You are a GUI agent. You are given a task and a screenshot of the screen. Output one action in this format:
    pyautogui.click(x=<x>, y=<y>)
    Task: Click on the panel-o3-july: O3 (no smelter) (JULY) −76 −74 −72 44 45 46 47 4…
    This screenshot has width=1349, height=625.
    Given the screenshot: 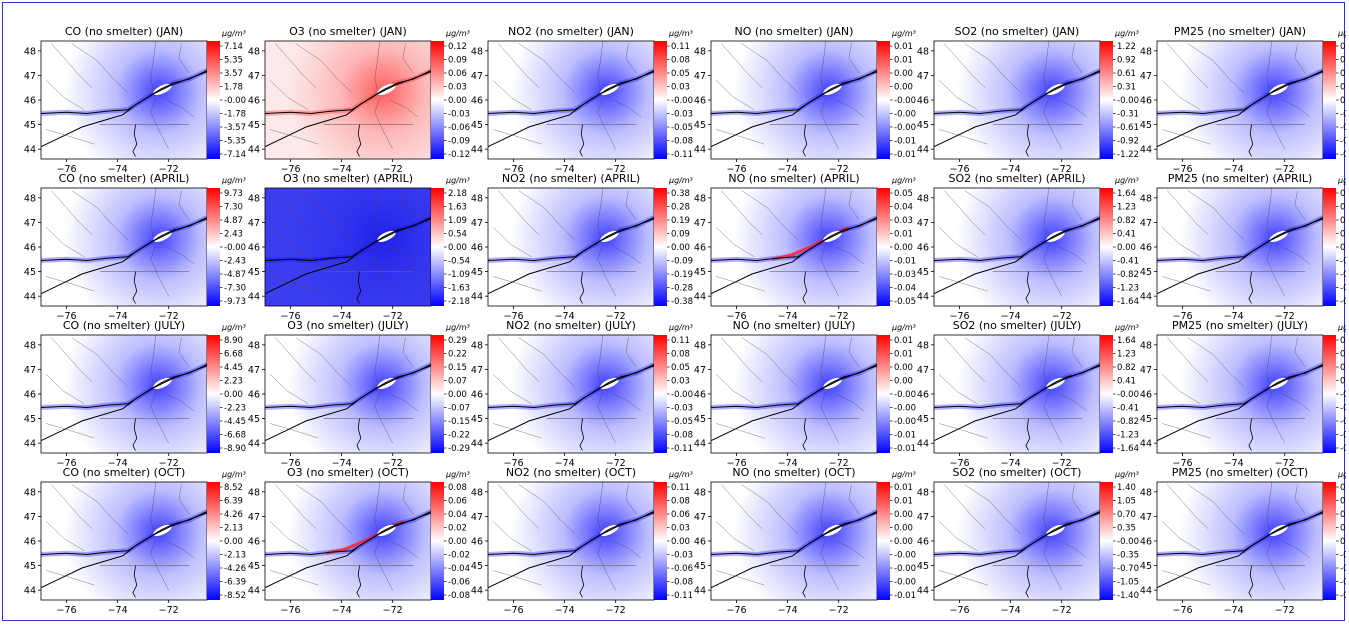 What is the action you would take?
    pyautogui.click(x=359, y=394)
    